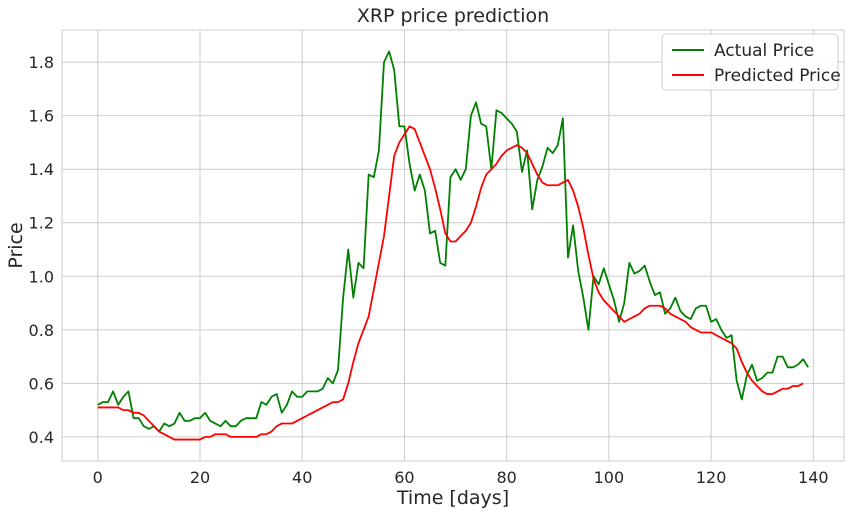 The width and height of the screenshot is (849, 515). I want to click on legend: Actual Price Predicted Price, so click(751, 62).